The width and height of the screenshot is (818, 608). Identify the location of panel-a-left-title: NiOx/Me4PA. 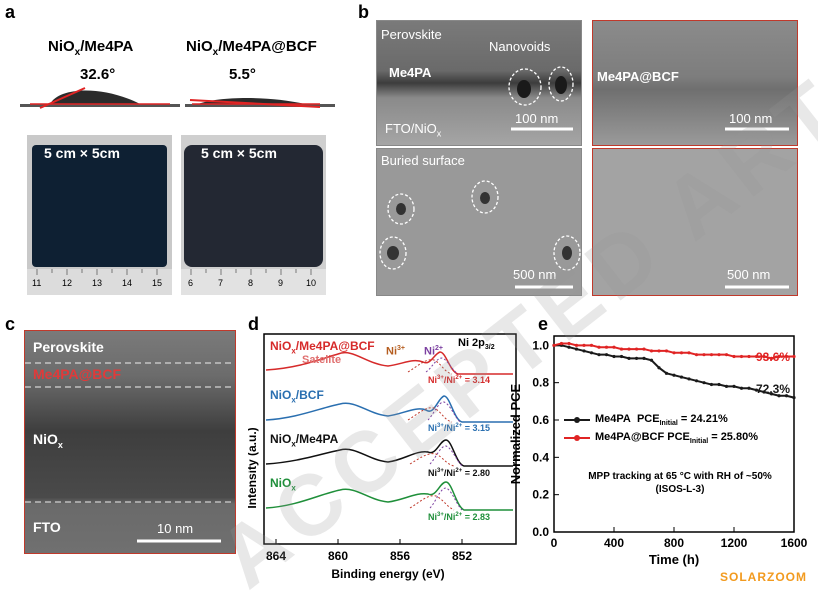
(91, 48).